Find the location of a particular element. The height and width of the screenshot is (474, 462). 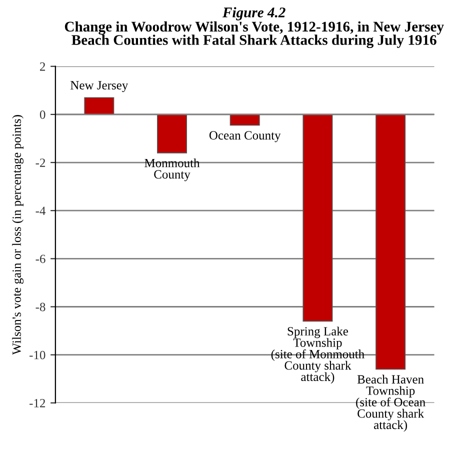

x-tick-label: New Jersey is located at coordinates (99, 86).